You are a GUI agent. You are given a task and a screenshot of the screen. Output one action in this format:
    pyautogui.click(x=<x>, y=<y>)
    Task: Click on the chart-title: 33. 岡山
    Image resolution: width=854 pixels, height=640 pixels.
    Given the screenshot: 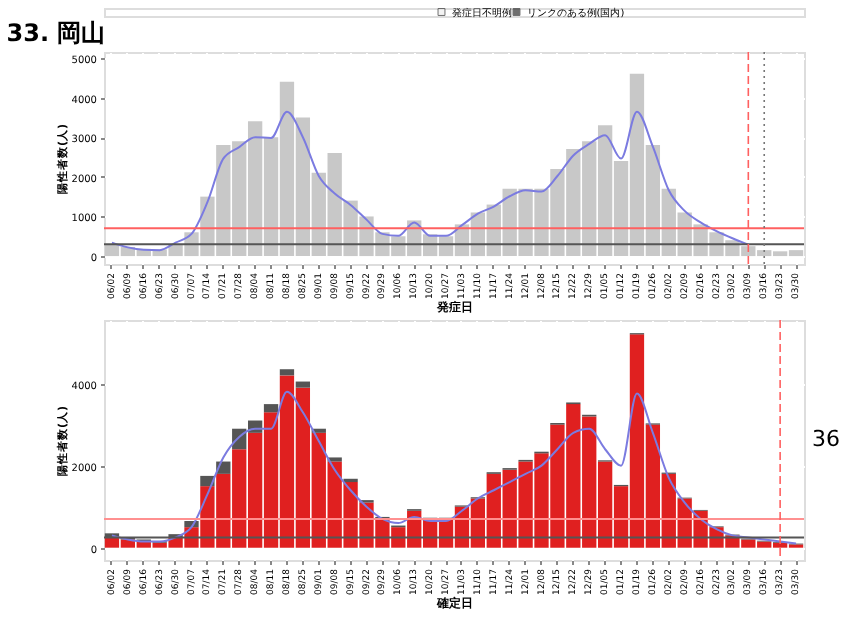 What is the action you would take?
    pyautogui.click(x=56, y=33)
    